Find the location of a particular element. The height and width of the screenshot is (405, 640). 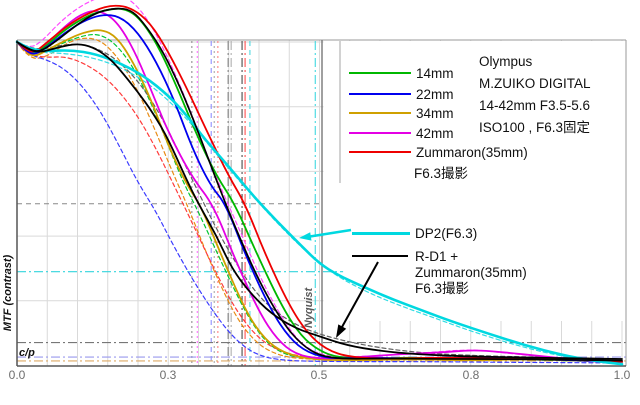

legend-label-rd1-line3: F6.3撮影 is located at coordinates (442, 288).